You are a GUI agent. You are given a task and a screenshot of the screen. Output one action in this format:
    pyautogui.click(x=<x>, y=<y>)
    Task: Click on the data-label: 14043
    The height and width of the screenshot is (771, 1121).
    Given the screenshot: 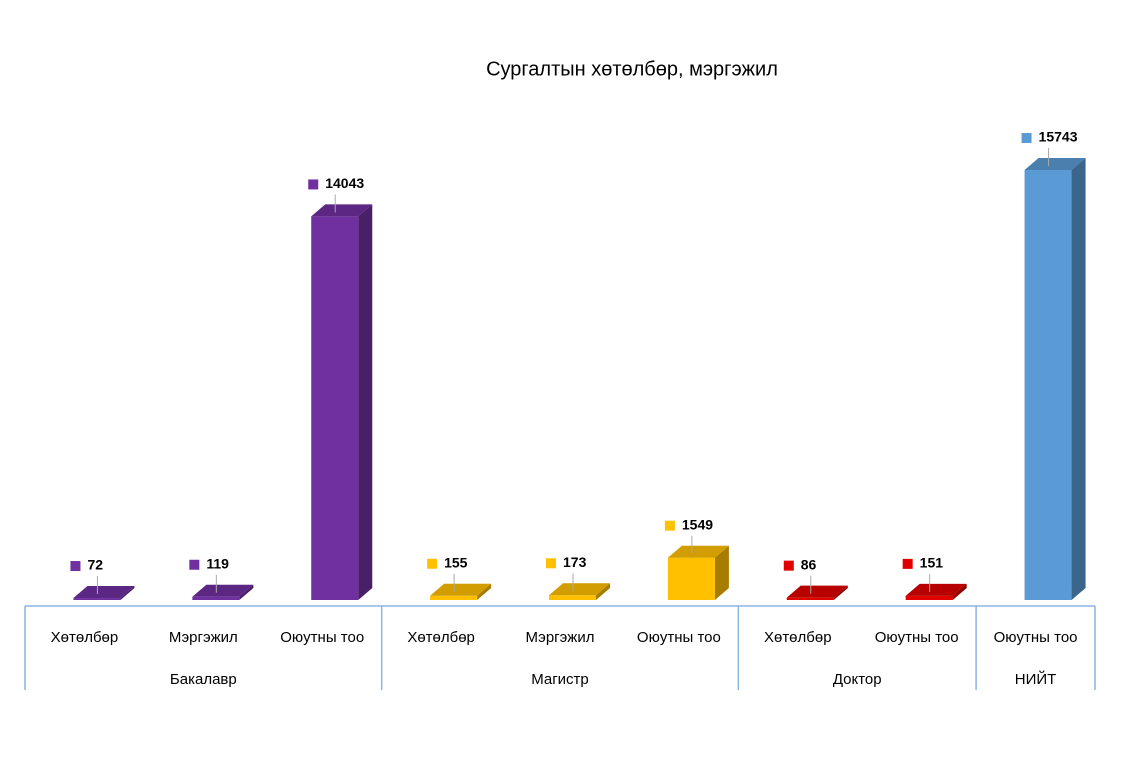 What is the action you would take?
    pyautogui.click(x=344, y=183)
    